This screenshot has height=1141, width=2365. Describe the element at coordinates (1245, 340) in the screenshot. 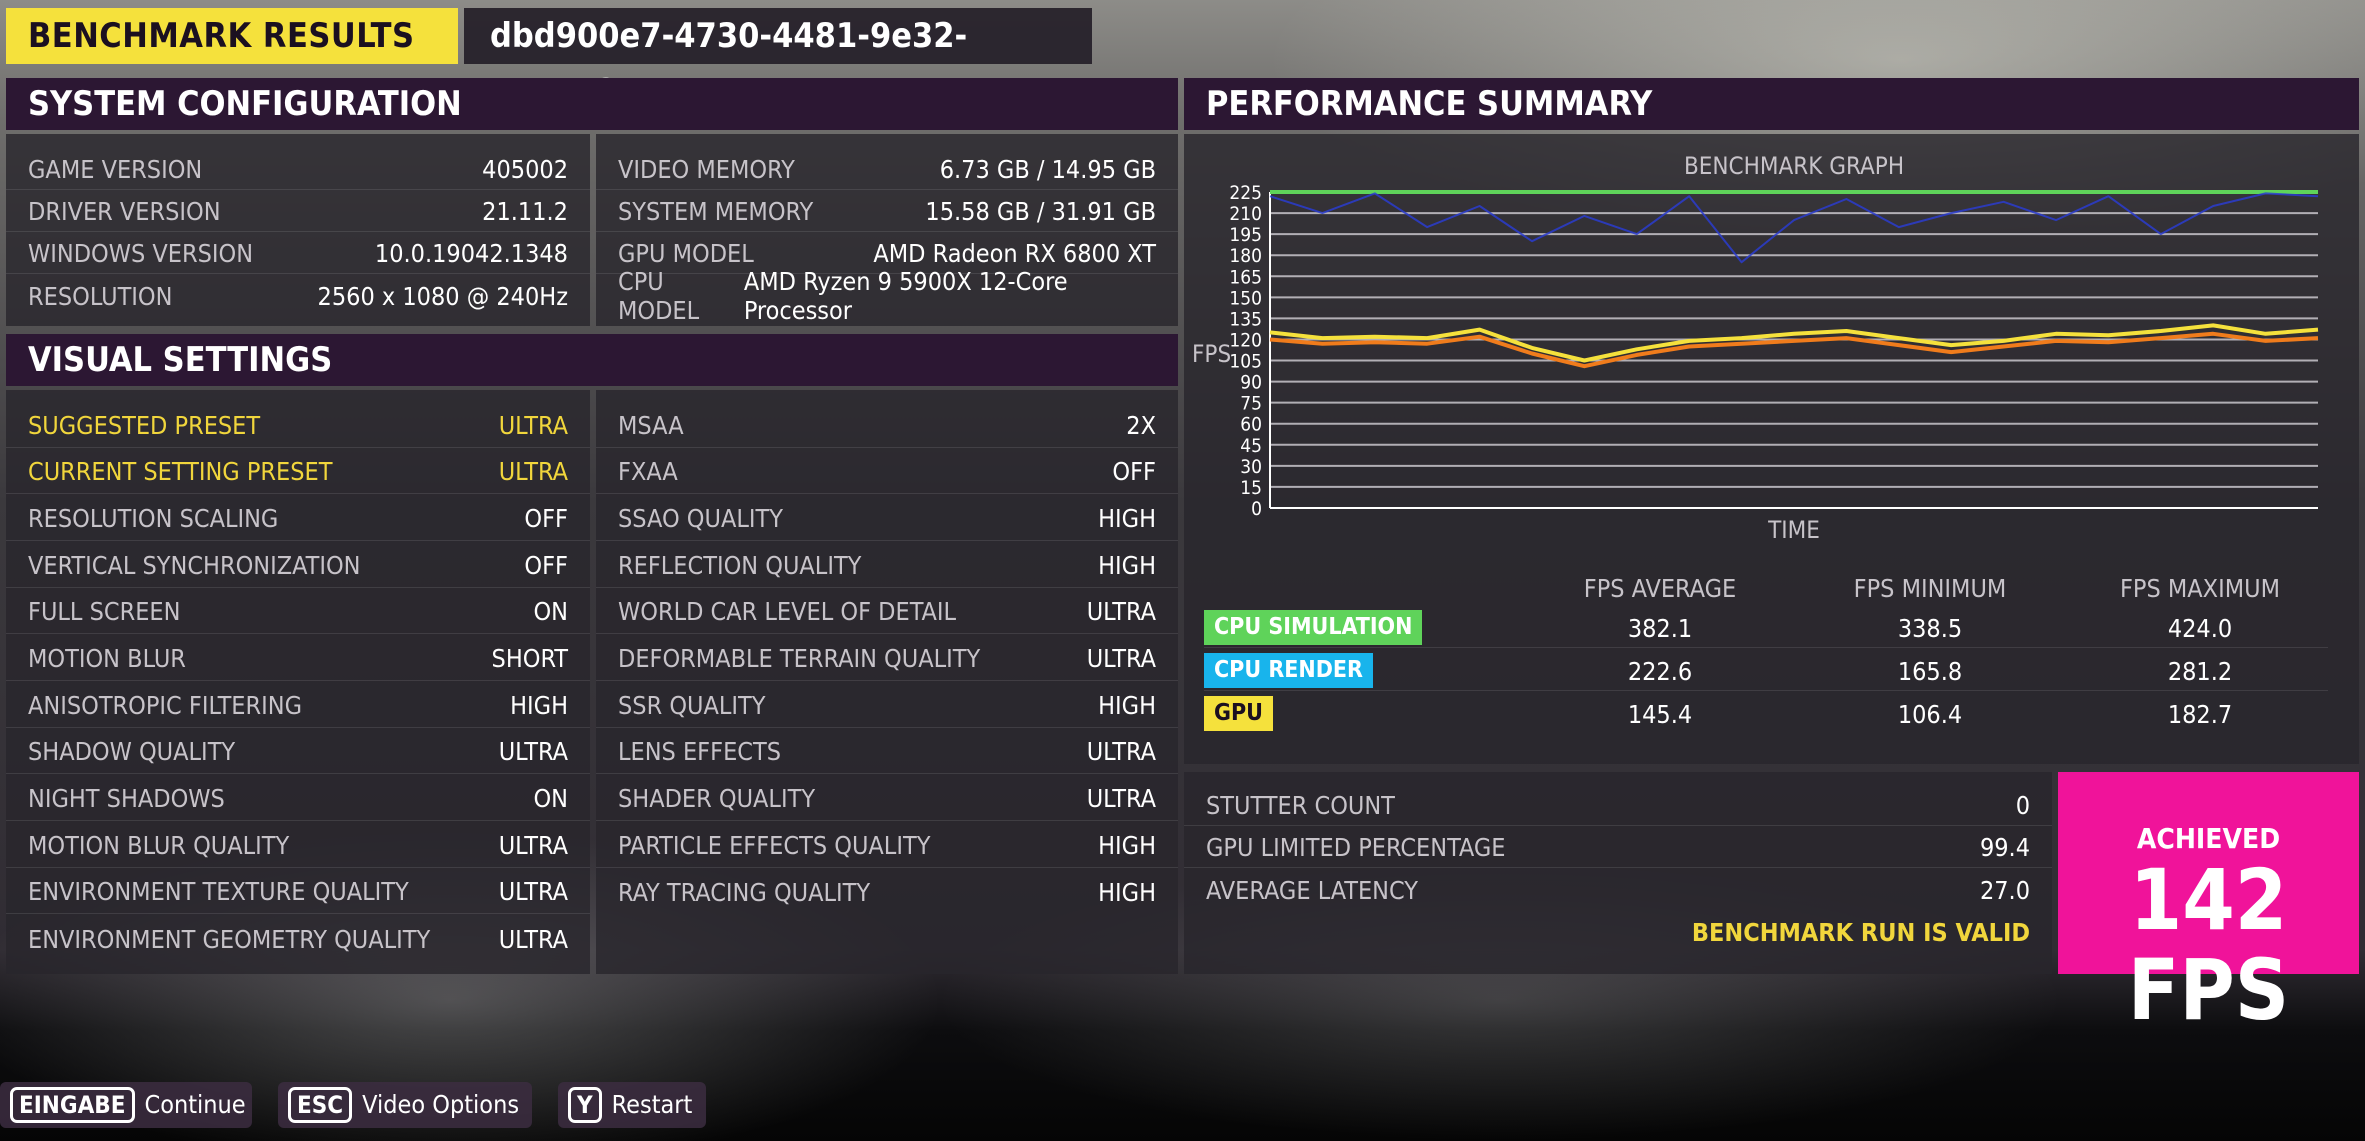

I see `y-tick-120: 120` at that location.